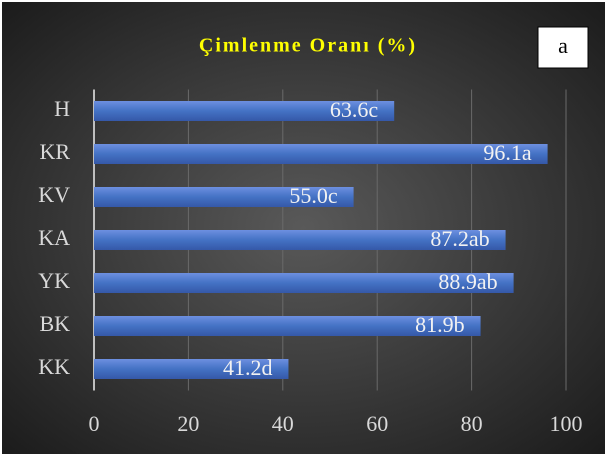  Describe the element at coordinates (54, 151) in the screenshot. I see `y-tick-label: KR` at that location.